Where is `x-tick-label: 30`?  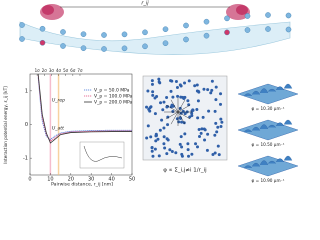 x-tick-label: 30 is located at coordinates (91, 180).